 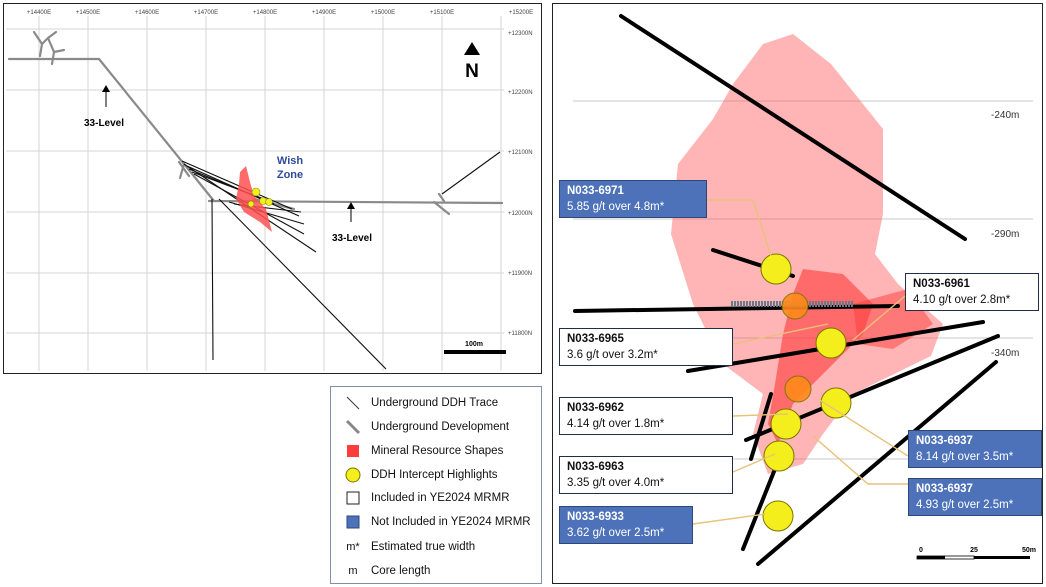 I want to click on northing-label: +12100N, so click(x=520, y=153).